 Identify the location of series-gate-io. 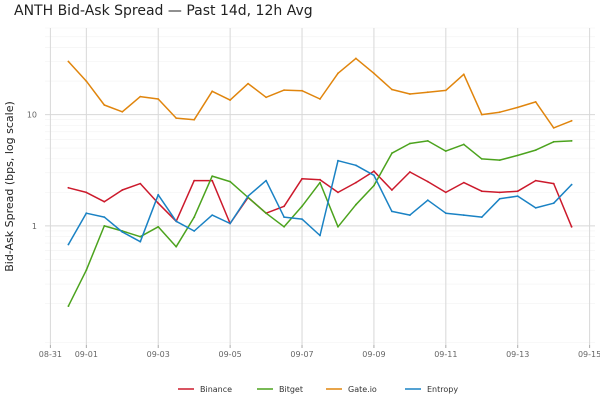
(320, 93).